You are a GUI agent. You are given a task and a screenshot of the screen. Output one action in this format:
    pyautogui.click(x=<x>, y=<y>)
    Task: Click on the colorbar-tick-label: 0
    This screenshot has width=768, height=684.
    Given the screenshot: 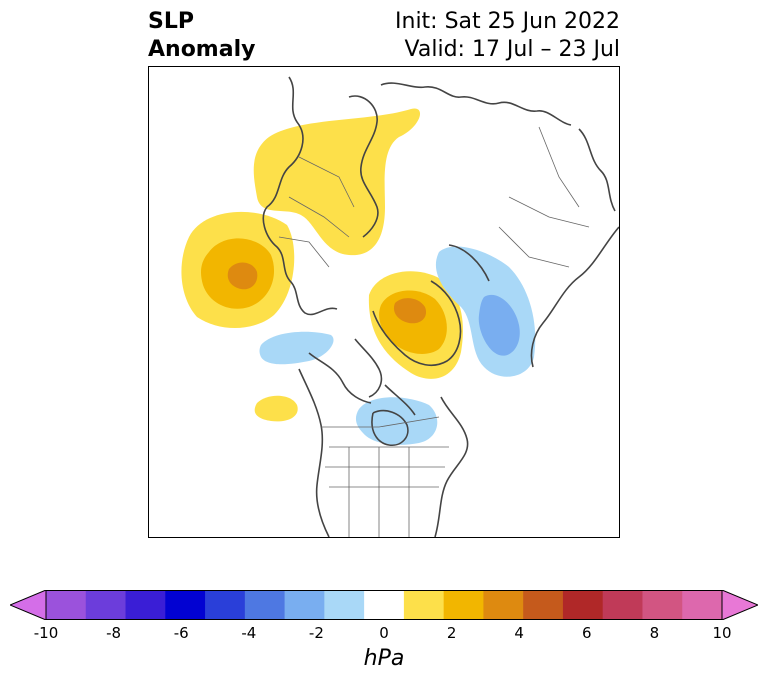 What is the action you would take?
    pyautogui.click(x=384, y=633)
    